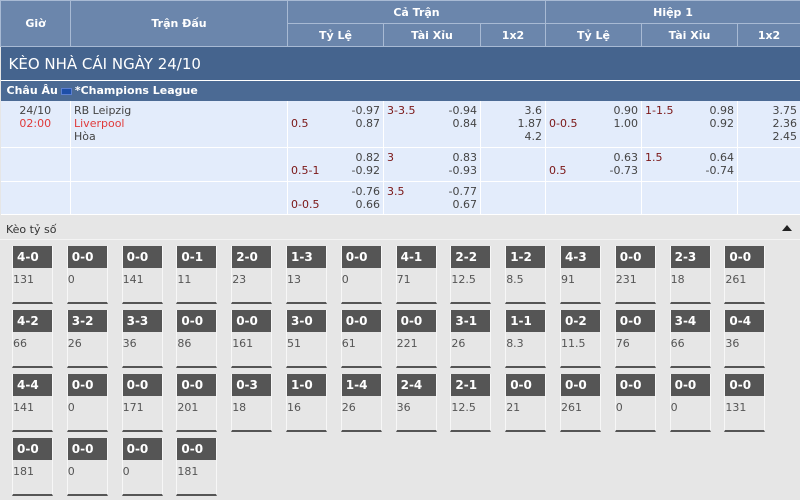  I want to click on score-card: 1-1 8.3, so click(526, 339).